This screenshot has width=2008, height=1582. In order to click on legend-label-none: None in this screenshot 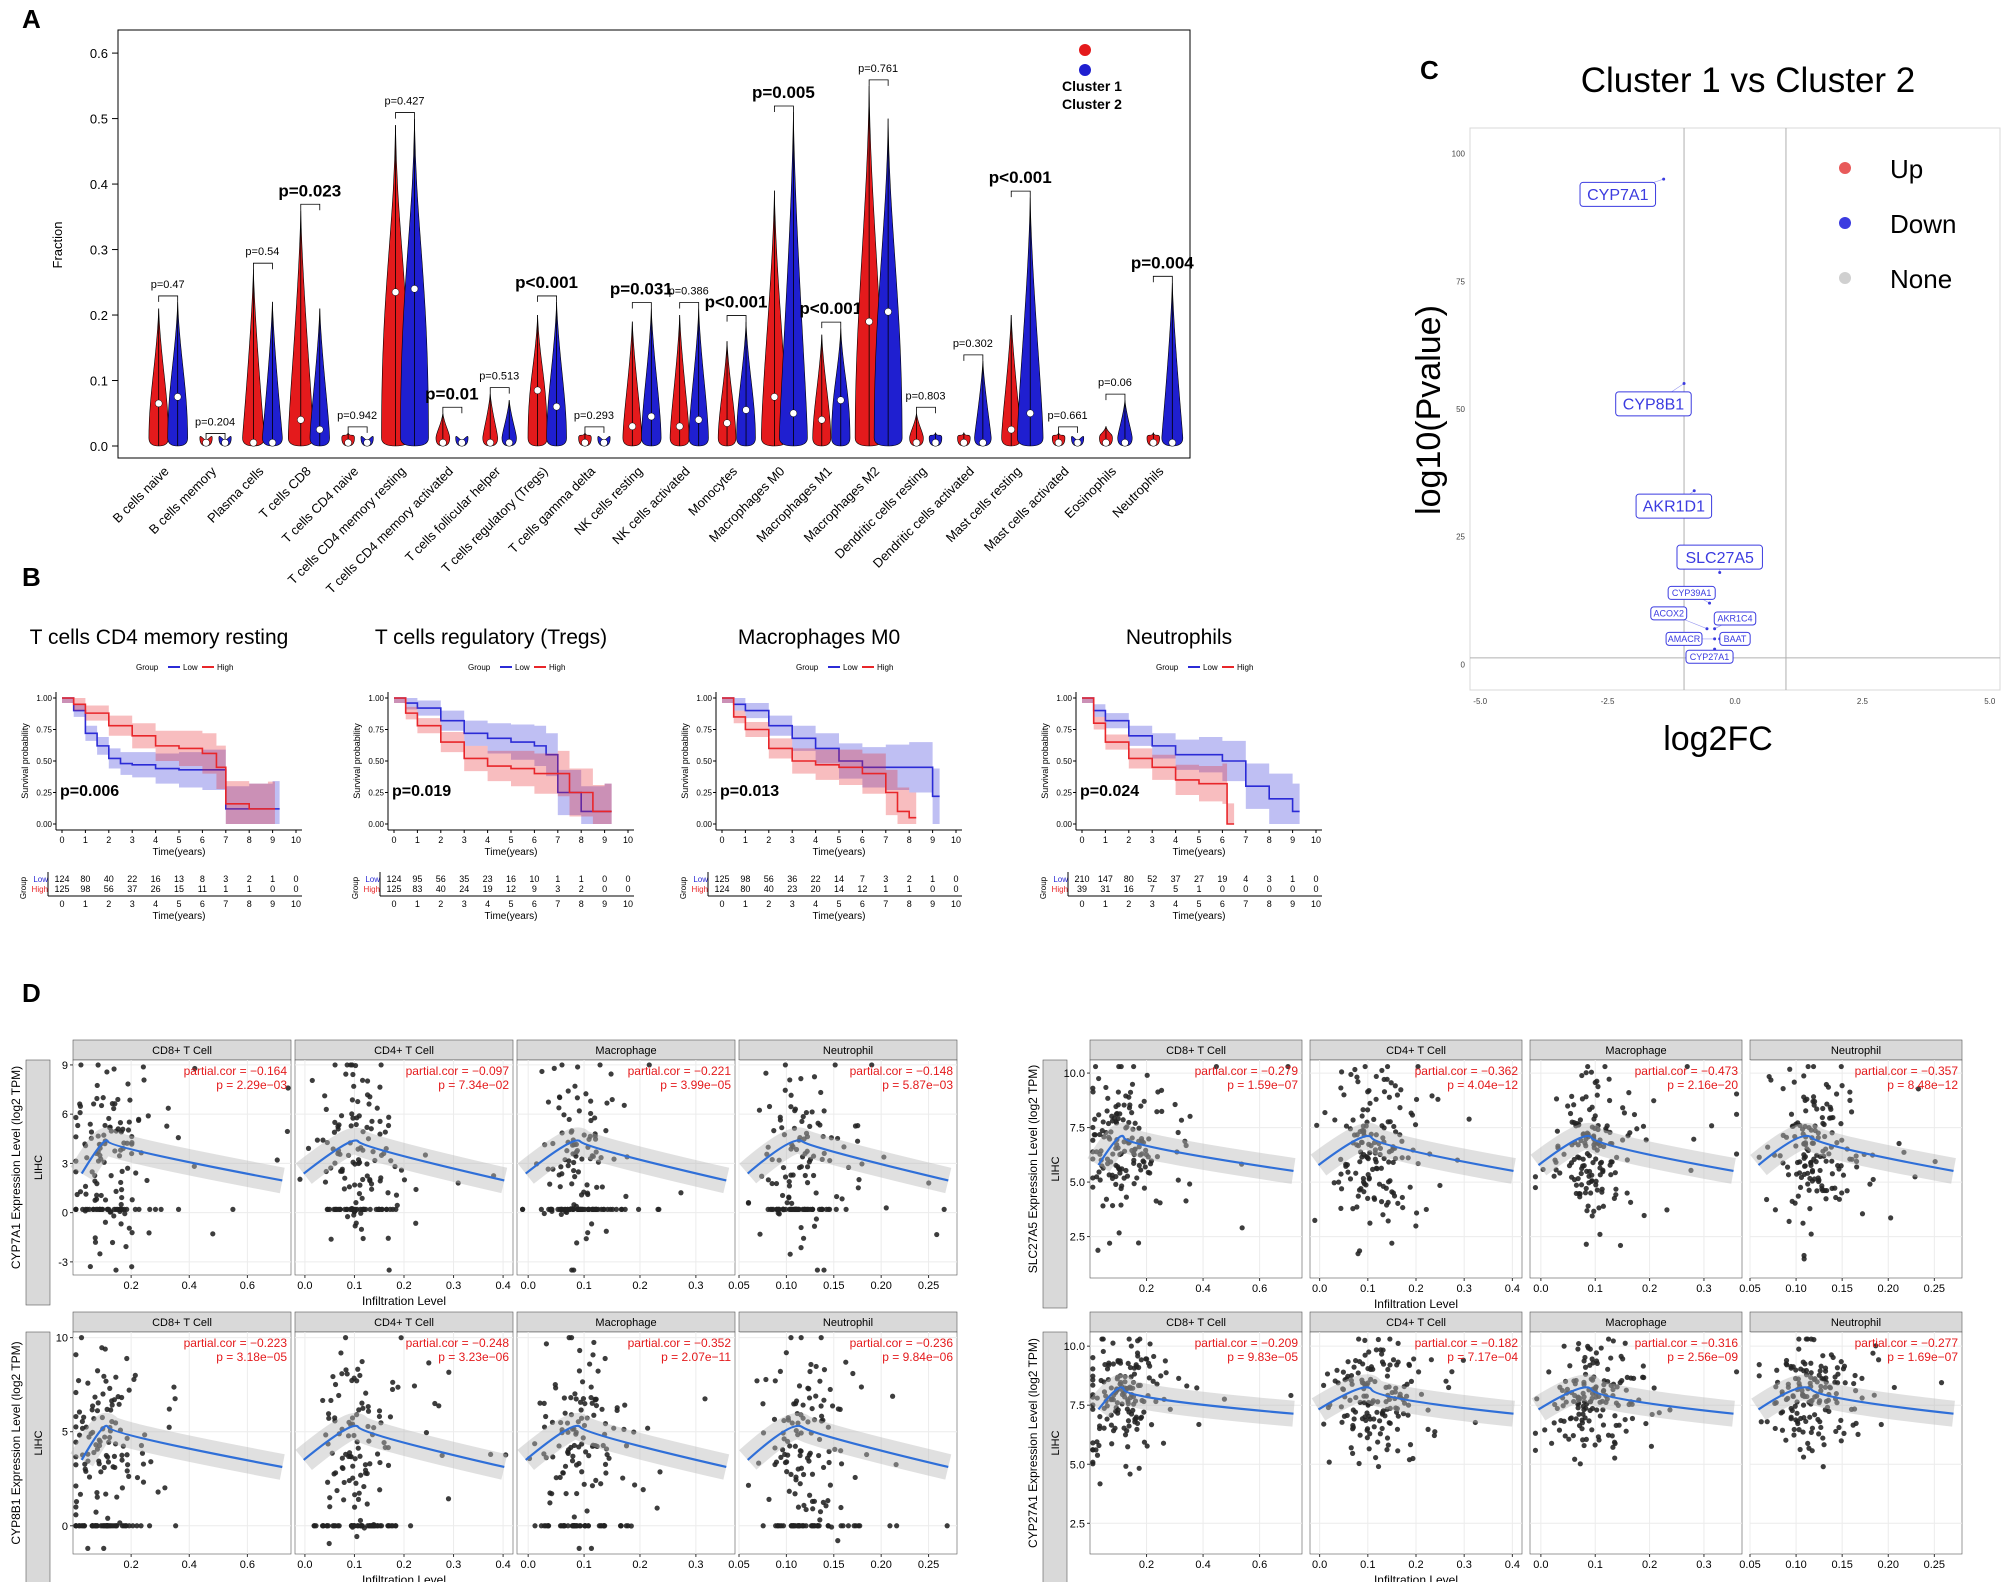, I will do `click(1921, 279)`.